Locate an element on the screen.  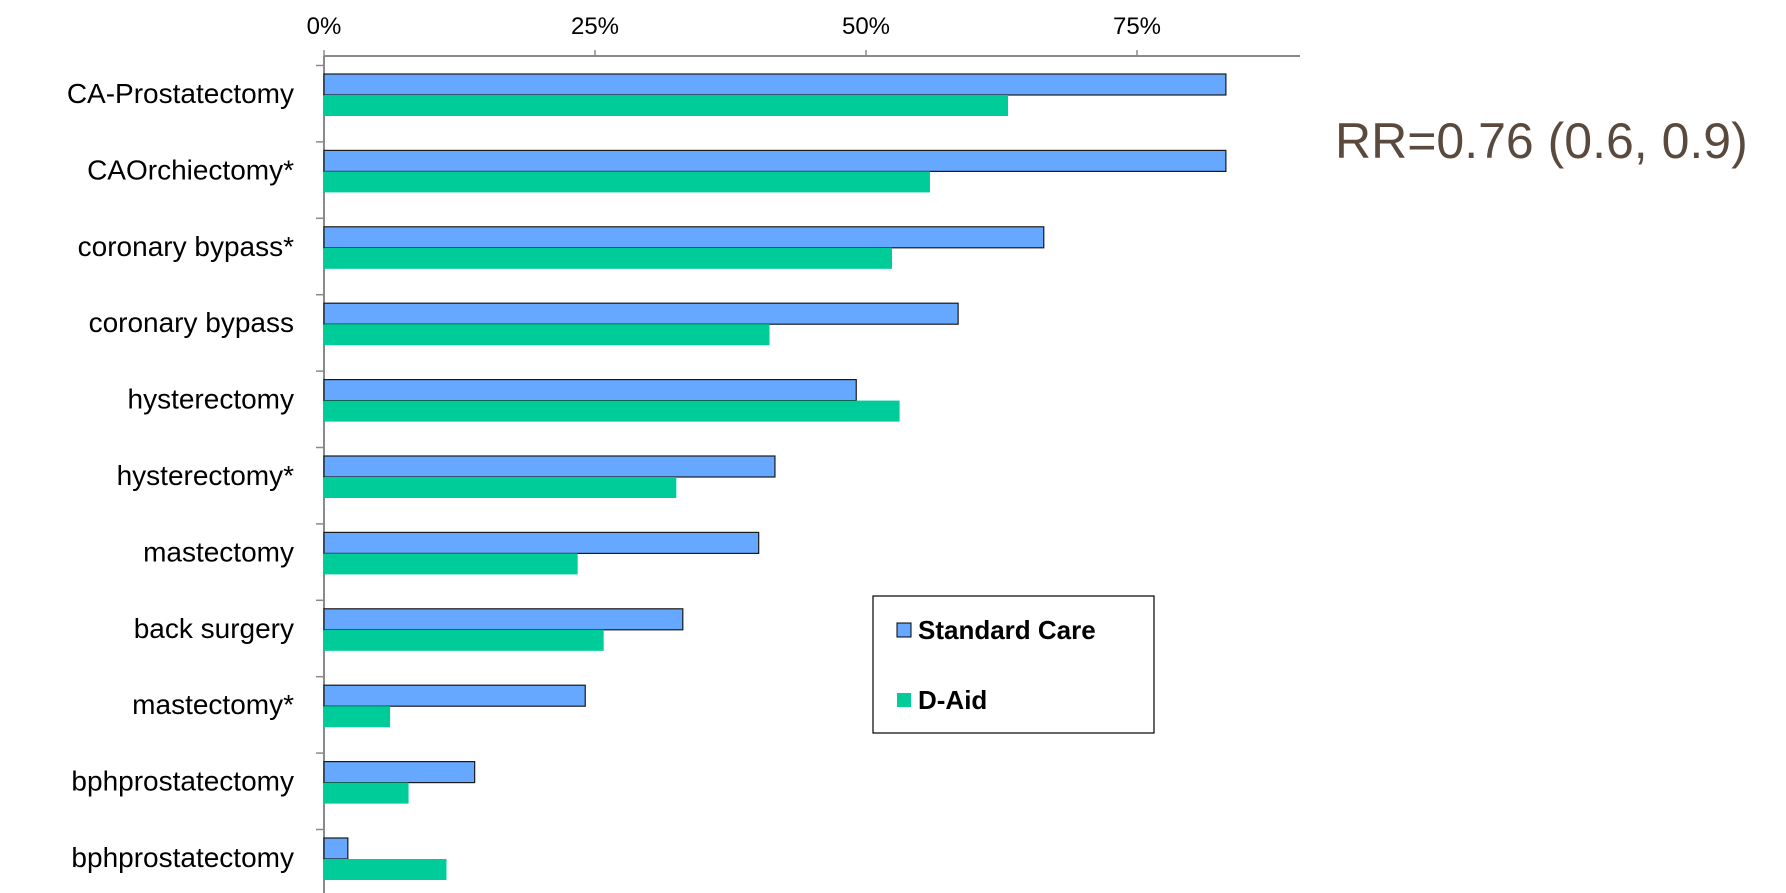
relative-risk-annotation: RR=0.76 (0.6, 0.9) is located at coordinates (1541, 141).